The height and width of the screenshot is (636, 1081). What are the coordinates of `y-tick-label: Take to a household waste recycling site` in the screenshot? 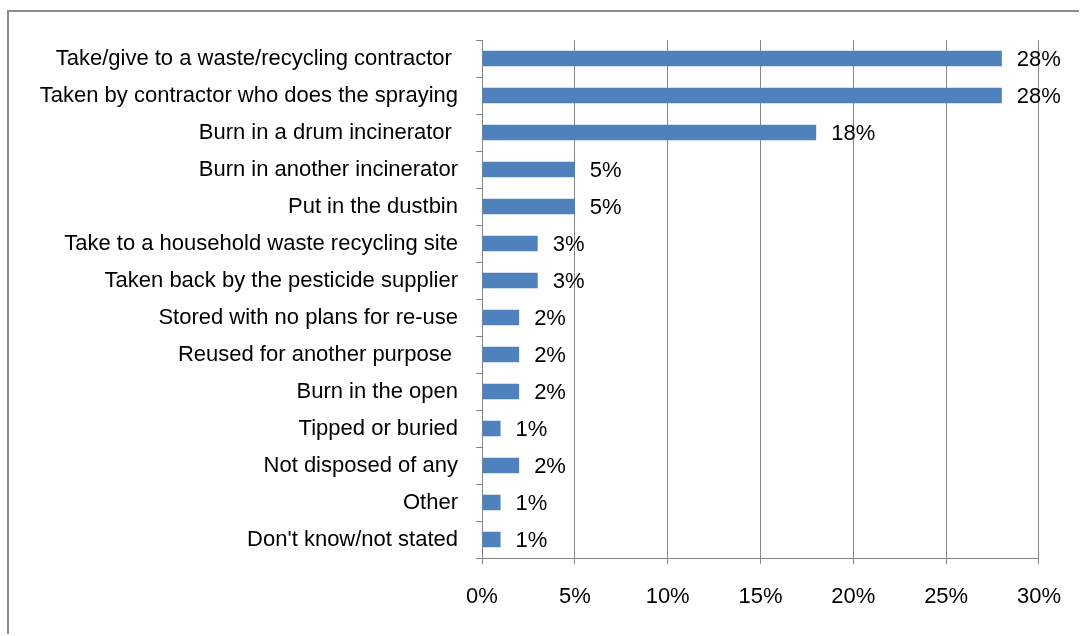 It's located at (261, 242).